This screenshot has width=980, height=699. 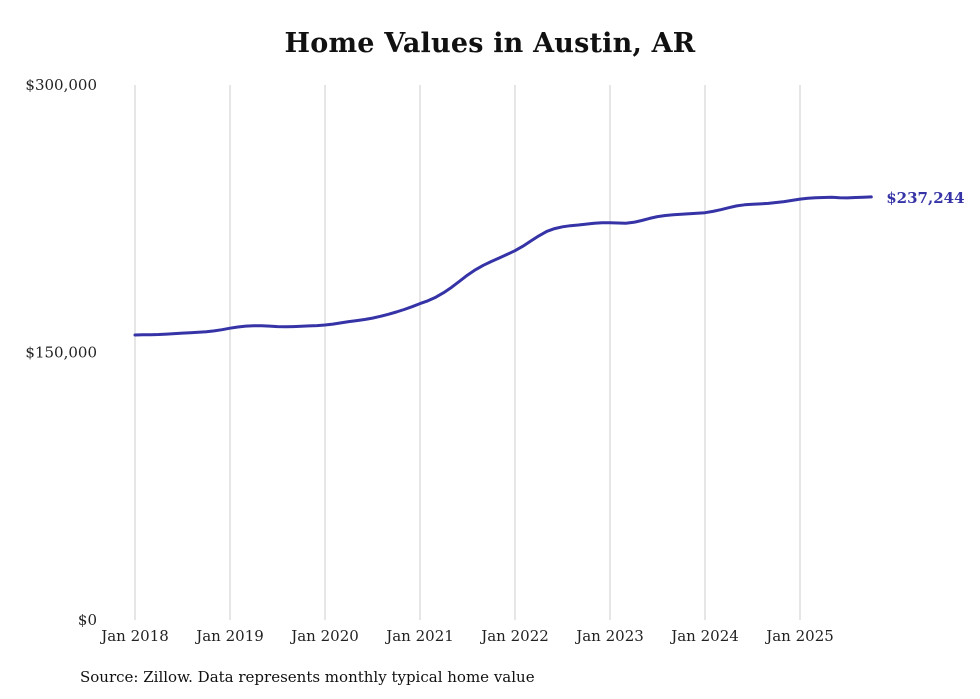 What do you see at coordinates (419, 636) in the screenshot?
I see `x-axis-tick-label: Jan 2021` at bounding box center [419, 636].